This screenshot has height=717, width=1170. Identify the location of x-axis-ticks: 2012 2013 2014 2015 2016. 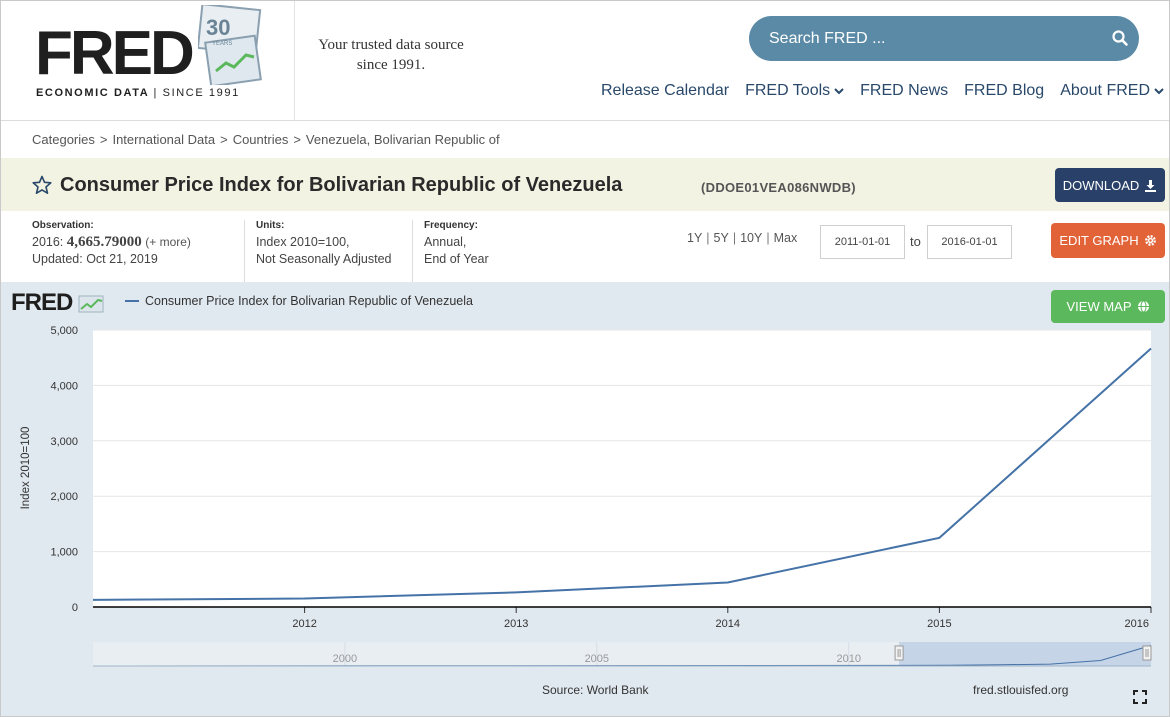
(722, 618).